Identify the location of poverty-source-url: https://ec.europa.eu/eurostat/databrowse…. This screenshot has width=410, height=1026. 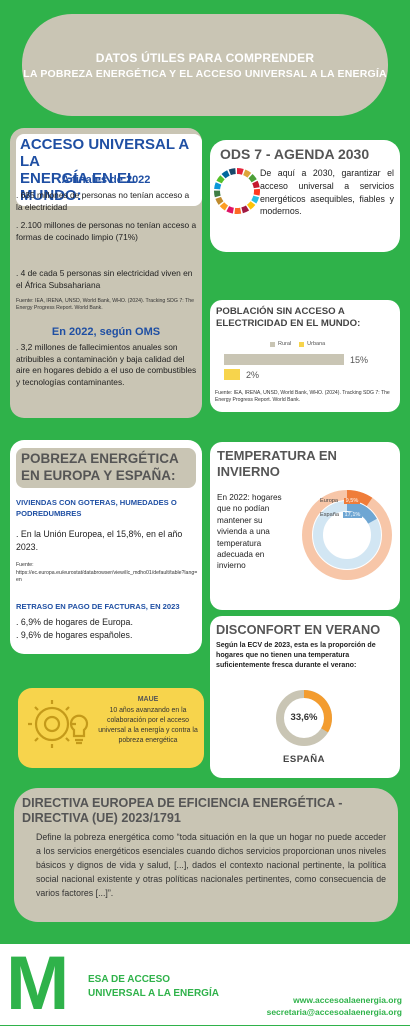
(107, 577).